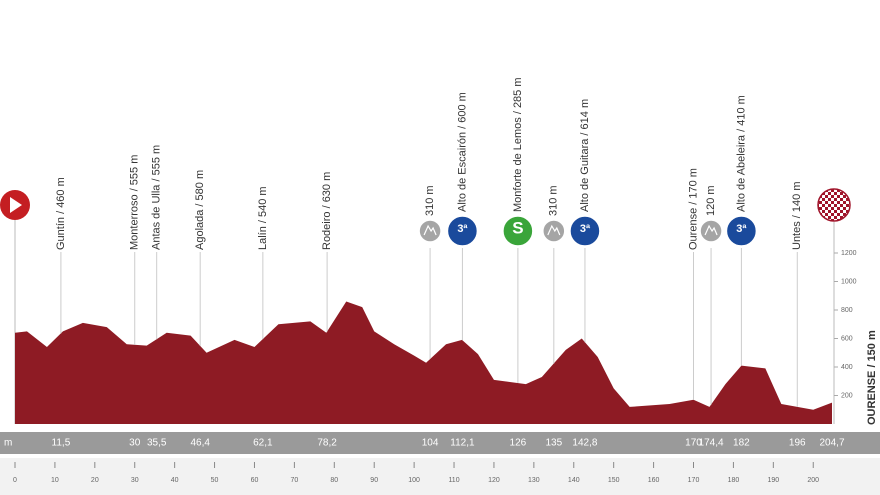  I want to click on y-tick-label: 800, so click(847, 310).